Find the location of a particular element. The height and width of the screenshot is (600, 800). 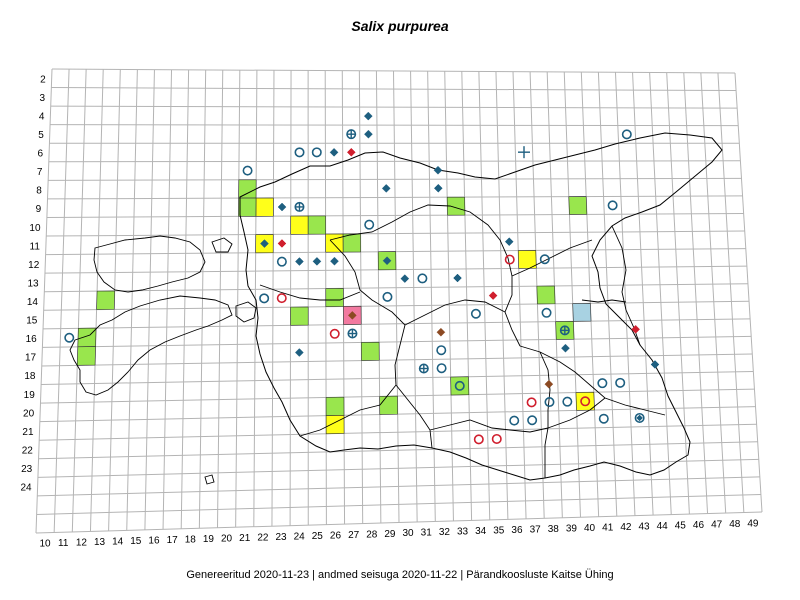

row-label: 21 is located at coordinates (28, 432).